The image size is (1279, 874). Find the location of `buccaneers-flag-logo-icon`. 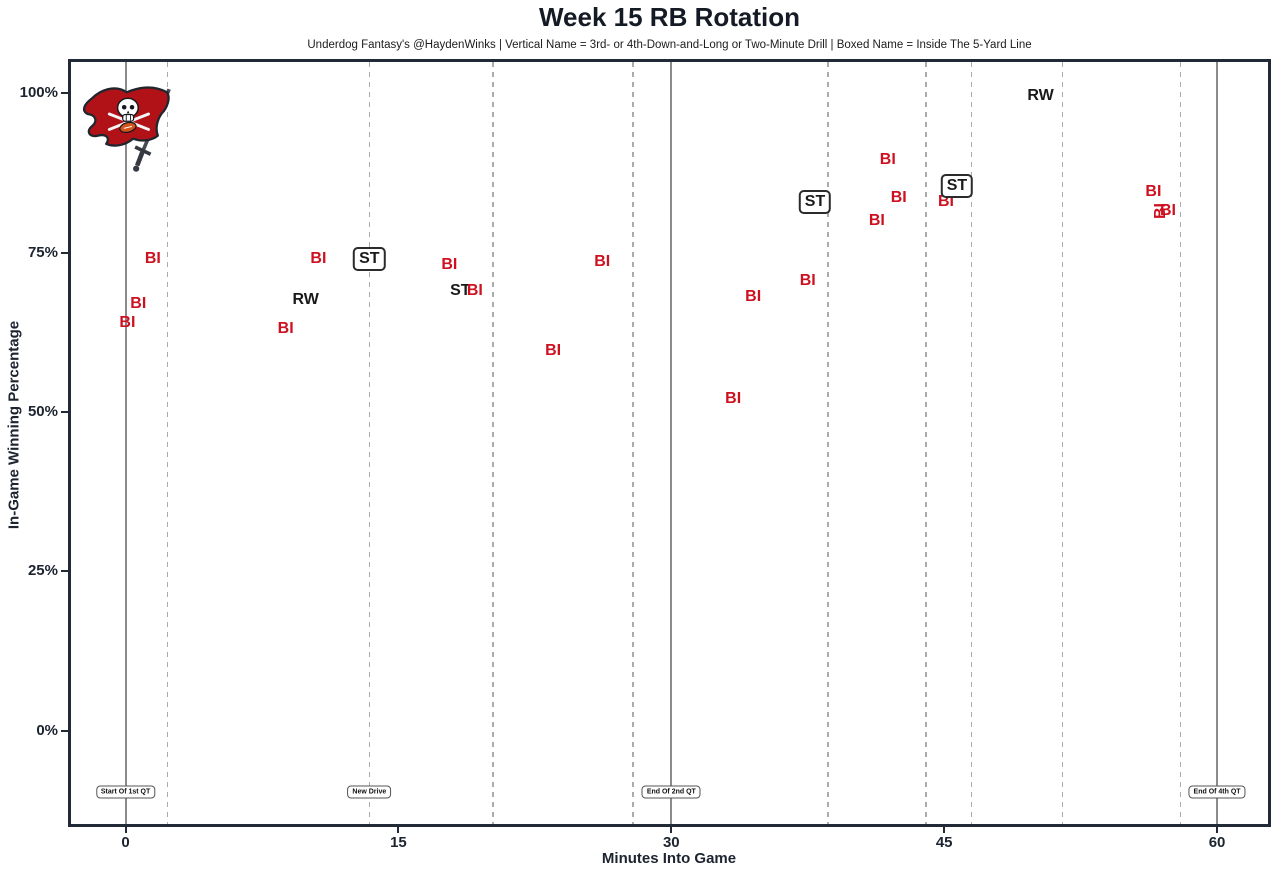

buccaneers-flag-logo-icon is located at coordinates (126, 129).